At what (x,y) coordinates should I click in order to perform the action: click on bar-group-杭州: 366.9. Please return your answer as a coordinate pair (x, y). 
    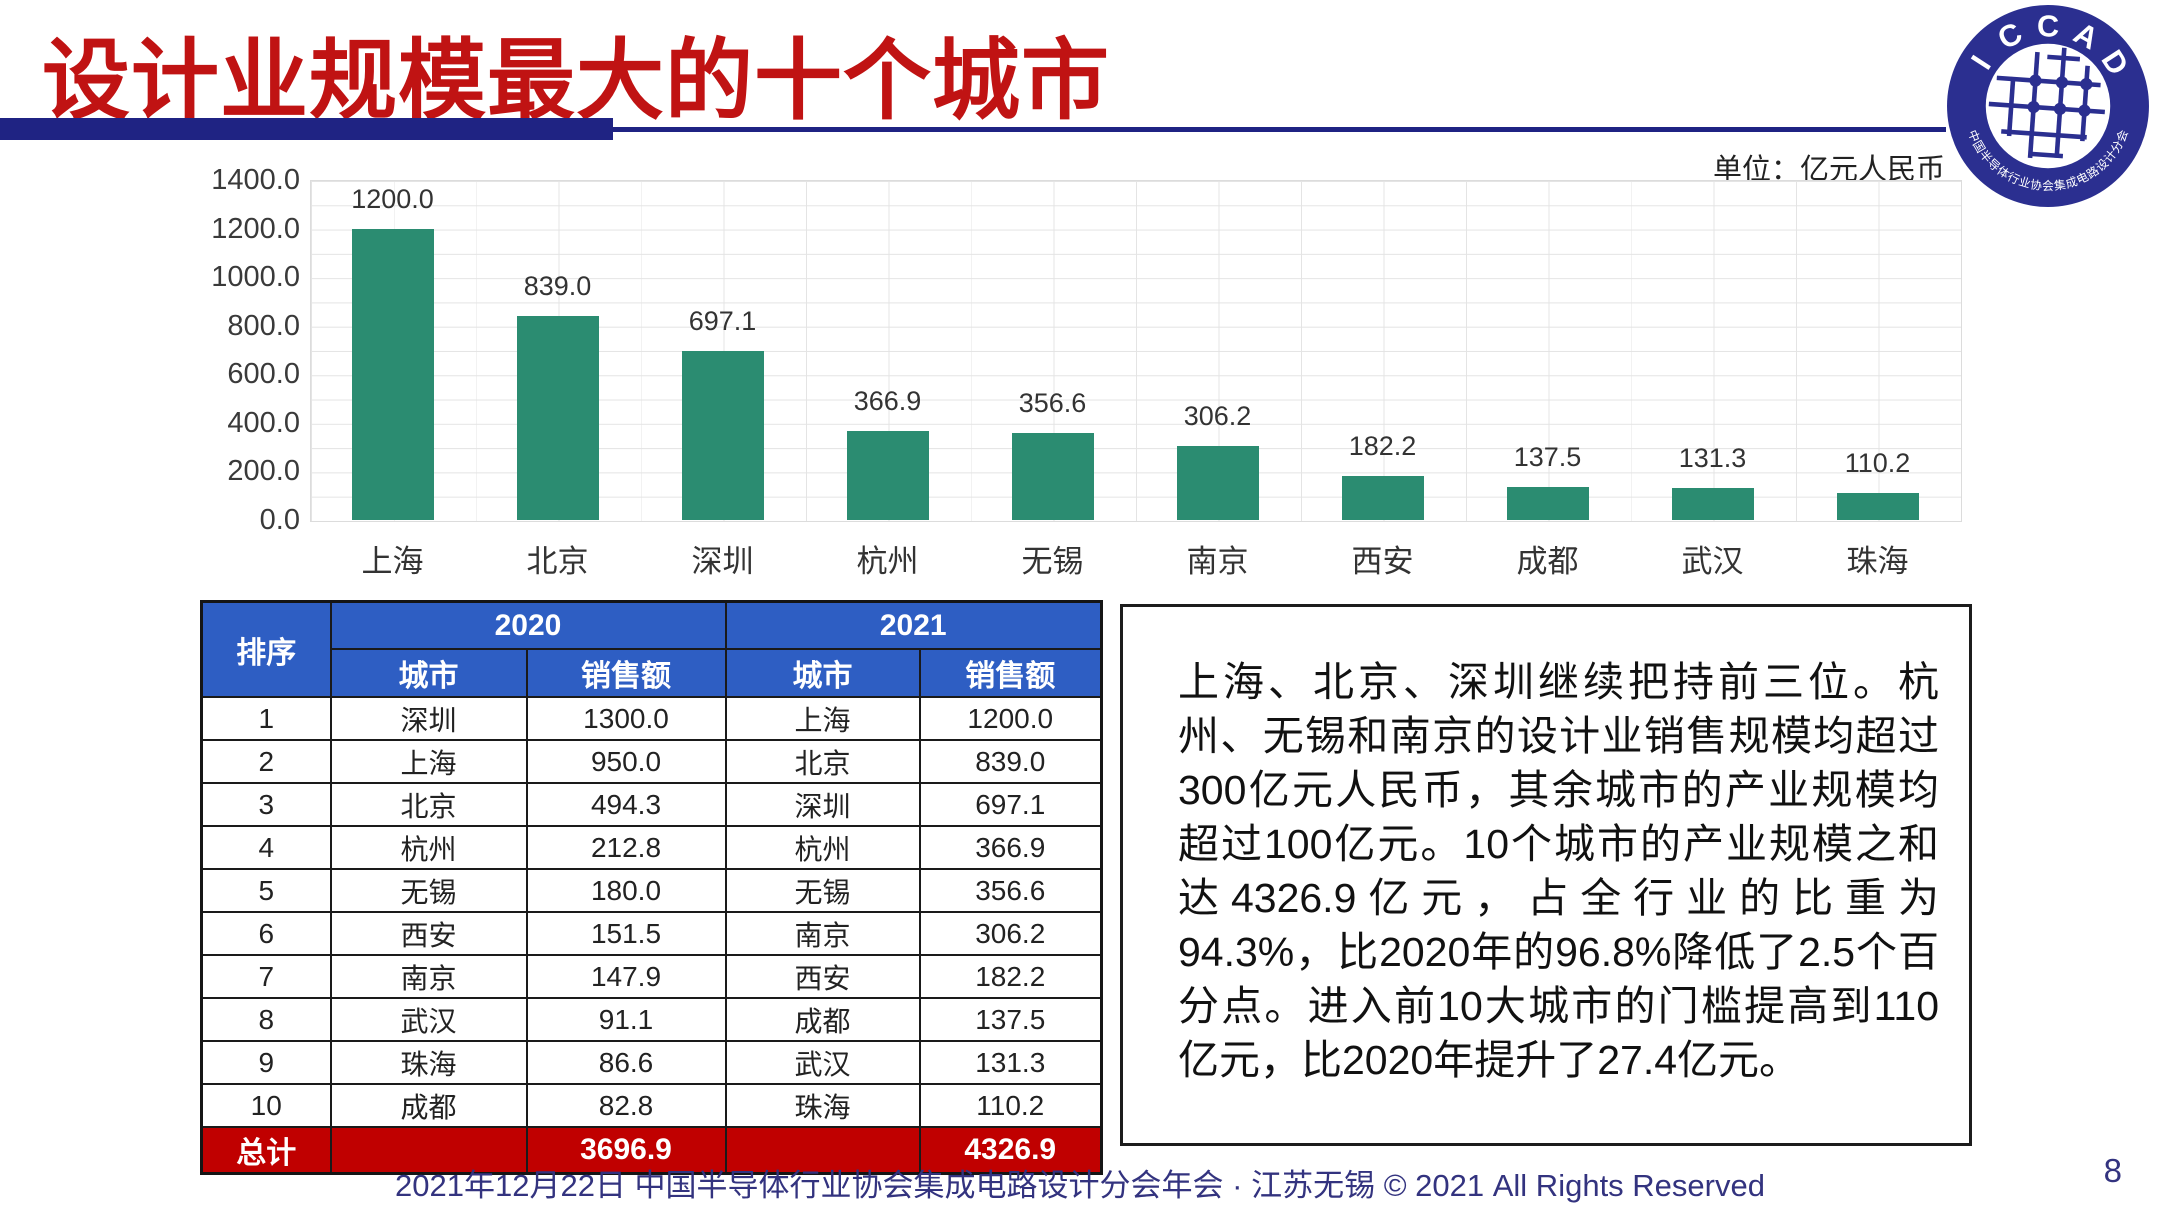
    Looking at the image, I should click on (887, 350).